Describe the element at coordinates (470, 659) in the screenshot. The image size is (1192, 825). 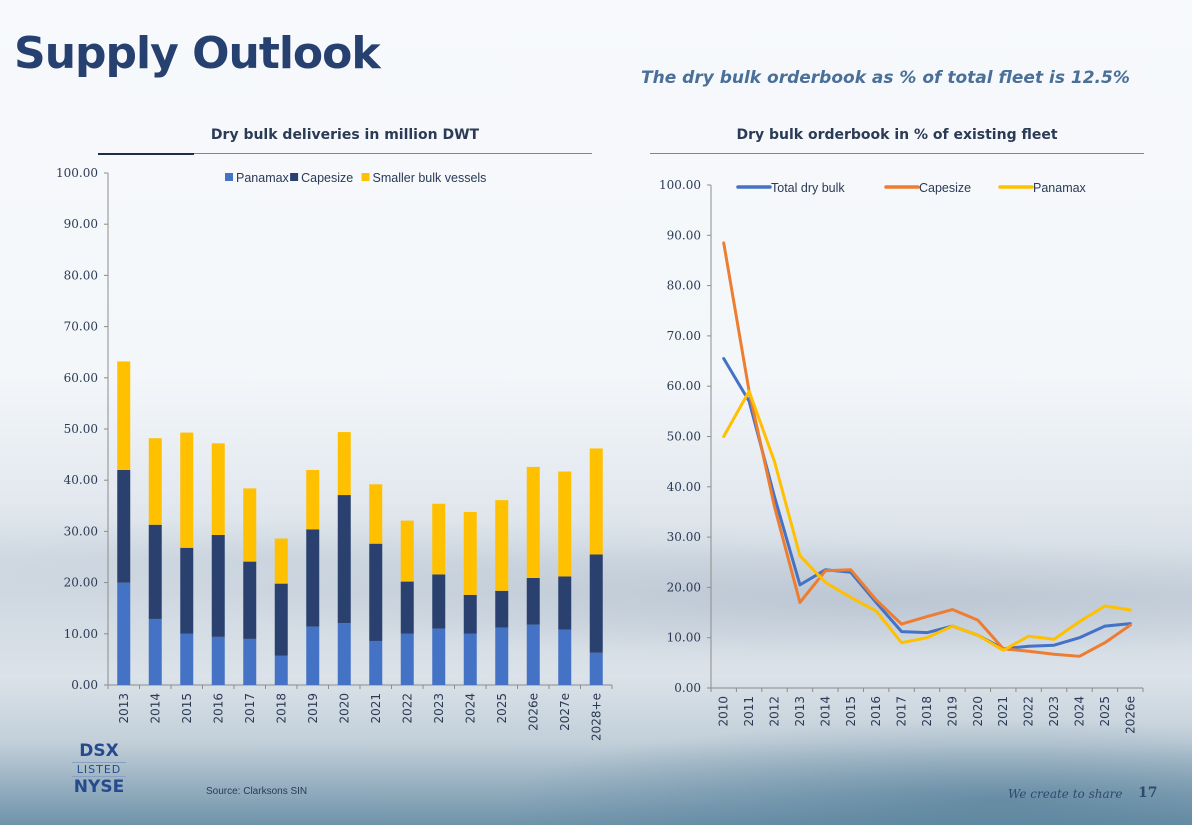
I see `bar-panamax-2024` at that location.